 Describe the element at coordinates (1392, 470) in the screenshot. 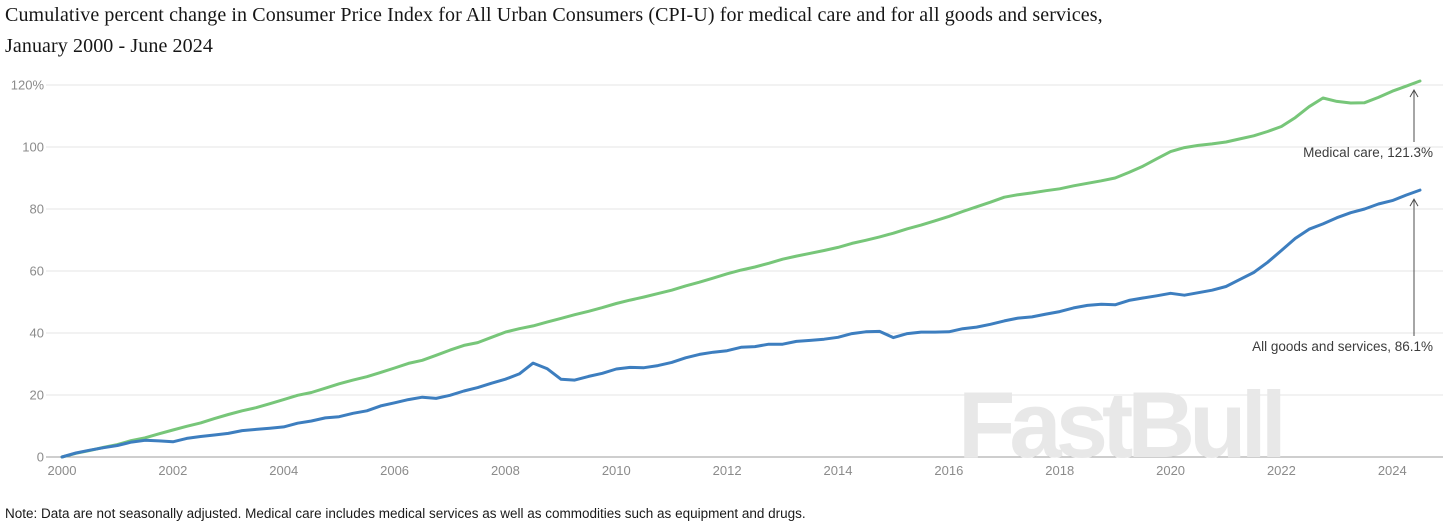

I see `x-tick-label-2024: 2024` at that location.